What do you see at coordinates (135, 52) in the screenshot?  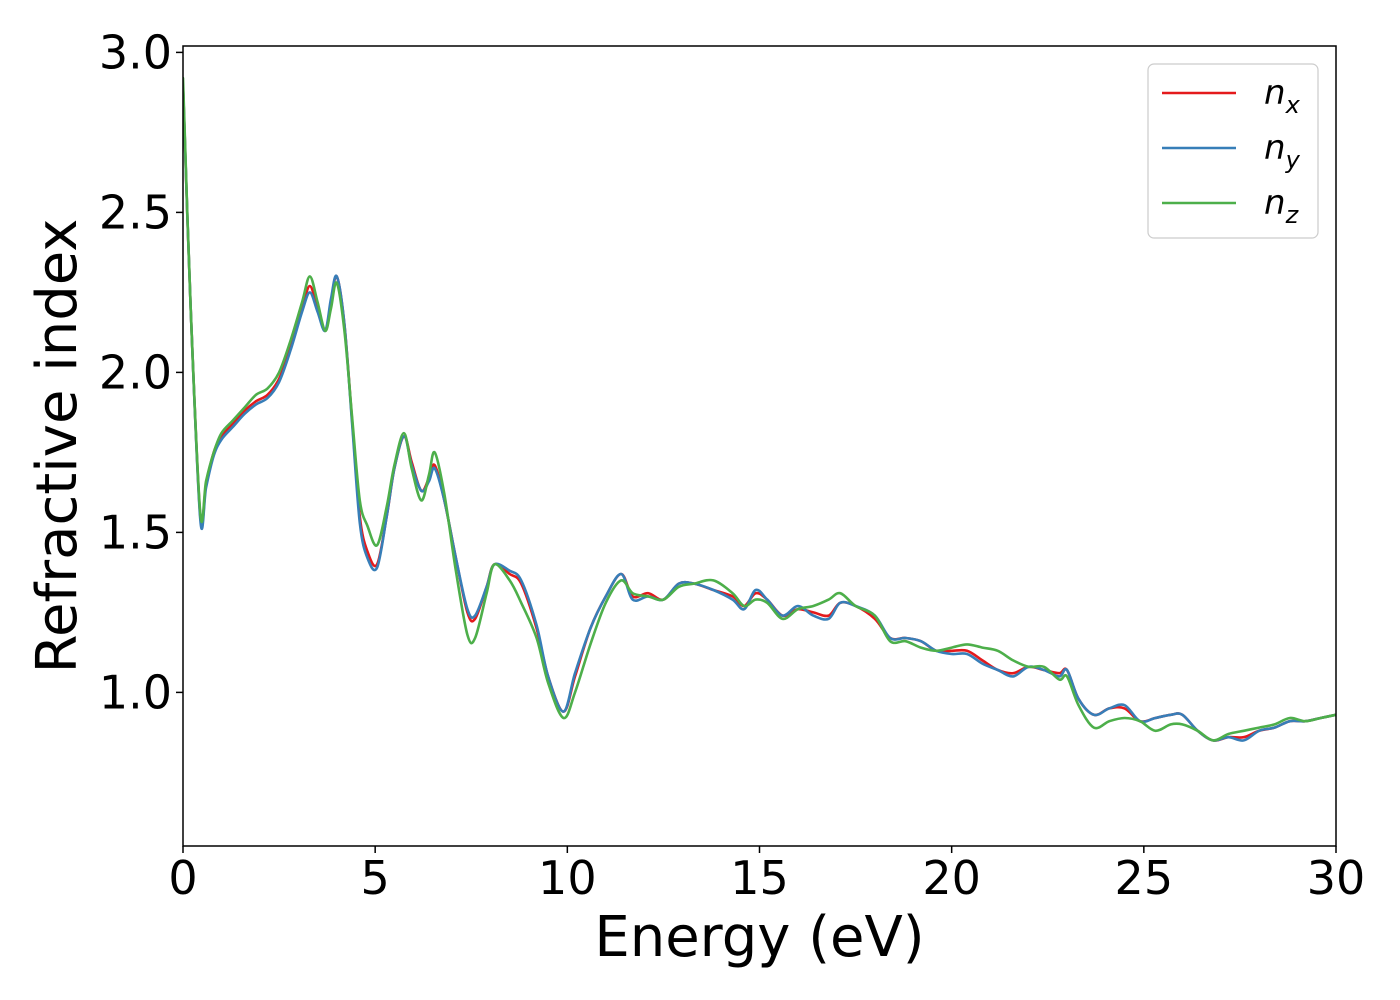 I see `y-tick-label: 3.0` at bounding box center [135, 52].